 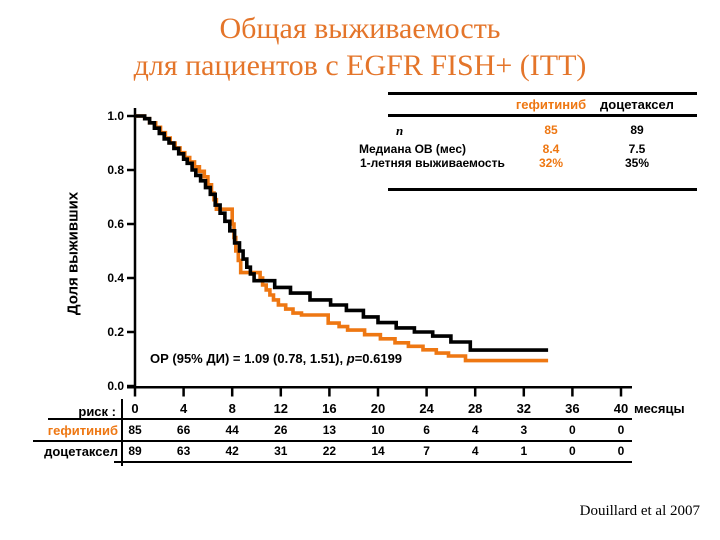 I want to click on at-risk-value-гефитиниб: 26, so click(x=281, y=430).